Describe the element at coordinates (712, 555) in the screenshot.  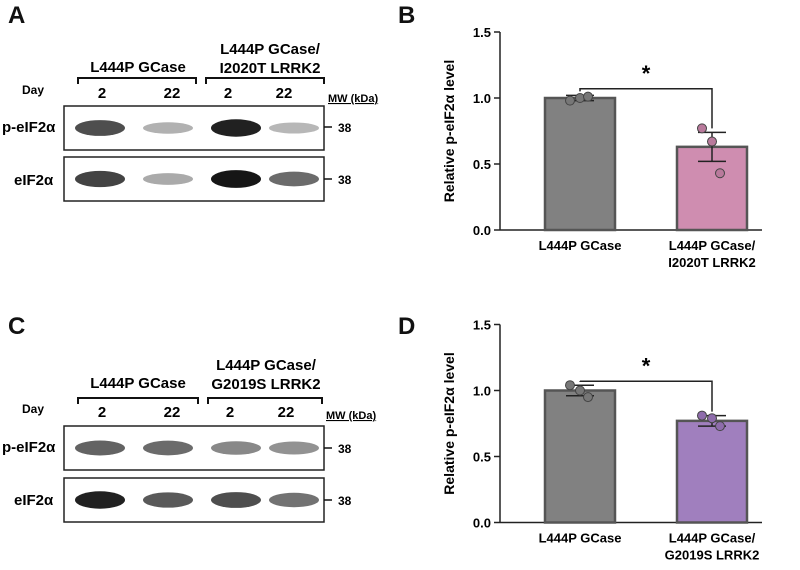
I see `x-tick-label: G2019S LRRK2` at that location.